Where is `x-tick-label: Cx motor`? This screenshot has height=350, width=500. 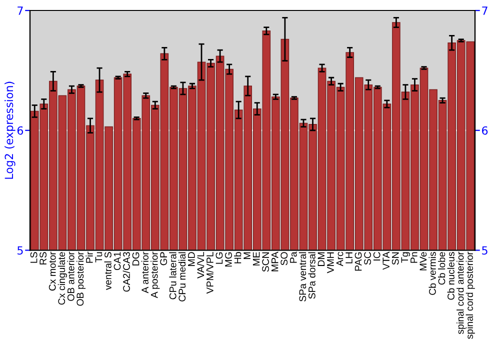
x-tick-label: Cx motor is located at coordinates (52, 271).